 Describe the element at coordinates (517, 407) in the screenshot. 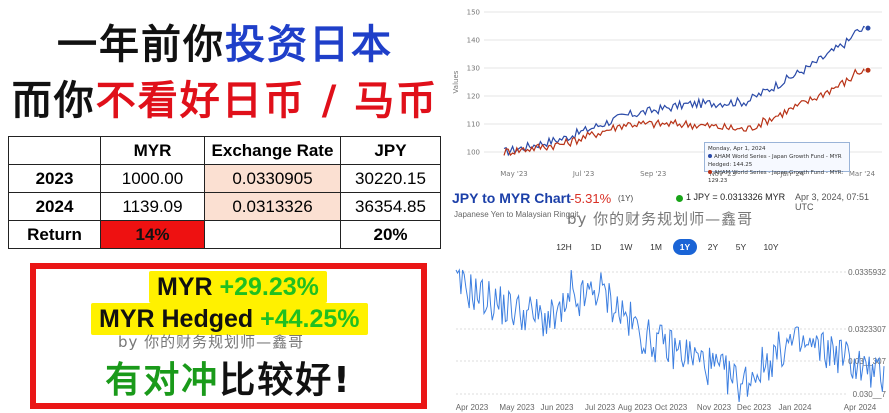

I see `fx-x-tick: May 2023` at that location.